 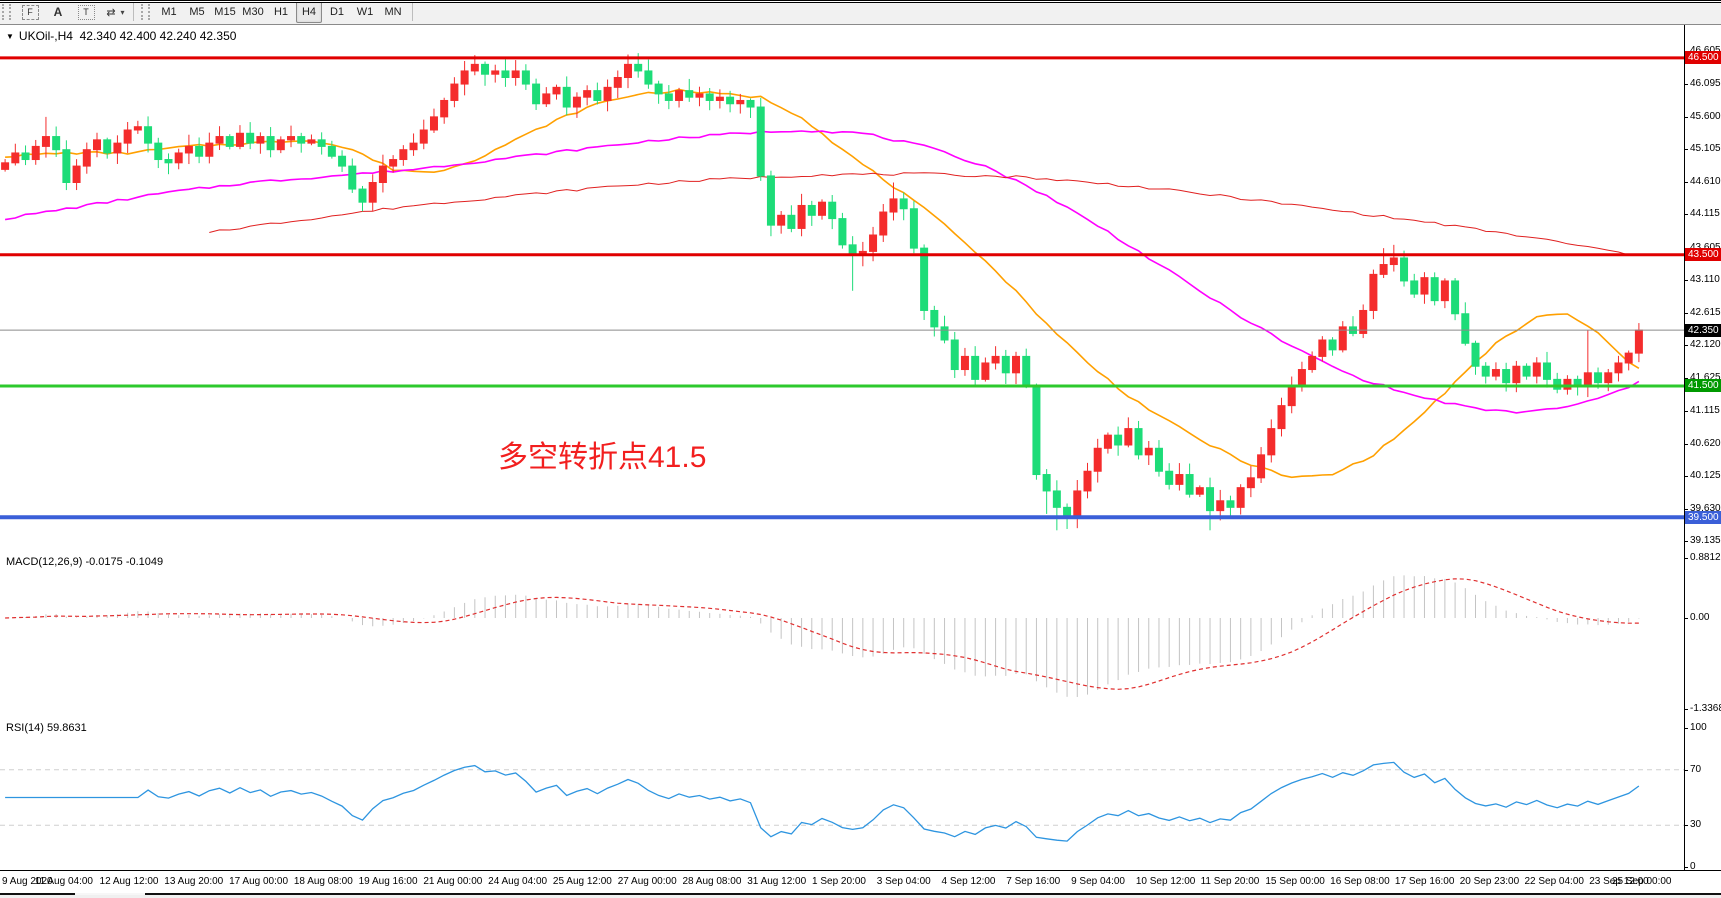 What do you see at coordinates (1360, 881) in the screenshot?
I see `time-axis-label: 16 Sep 08:00` at bounding box center [1360, 881].